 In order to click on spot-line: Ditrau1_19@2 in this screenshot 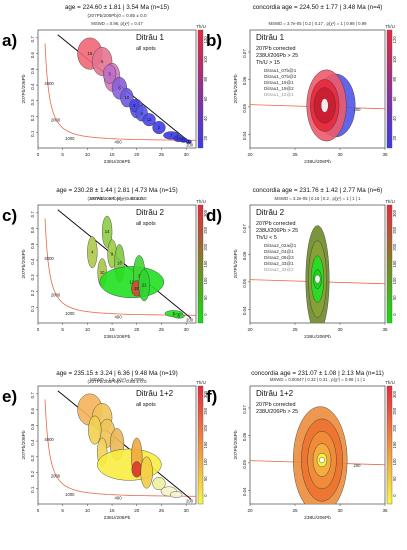, I will do `click(279, 88)`.